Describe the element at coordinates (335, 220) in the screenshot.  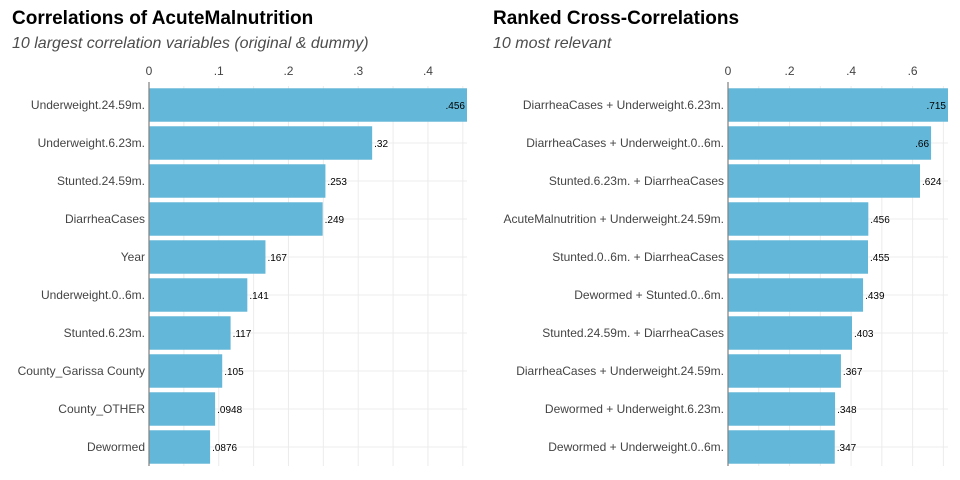
I see `chart-1-value-label: .249` at that location.